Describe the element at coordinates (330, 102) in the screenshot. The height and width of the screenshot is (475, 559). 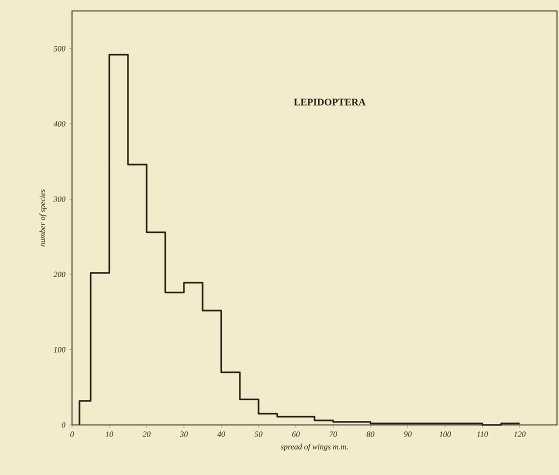
I see `annotation: LEPIDOPTERA` at that location.